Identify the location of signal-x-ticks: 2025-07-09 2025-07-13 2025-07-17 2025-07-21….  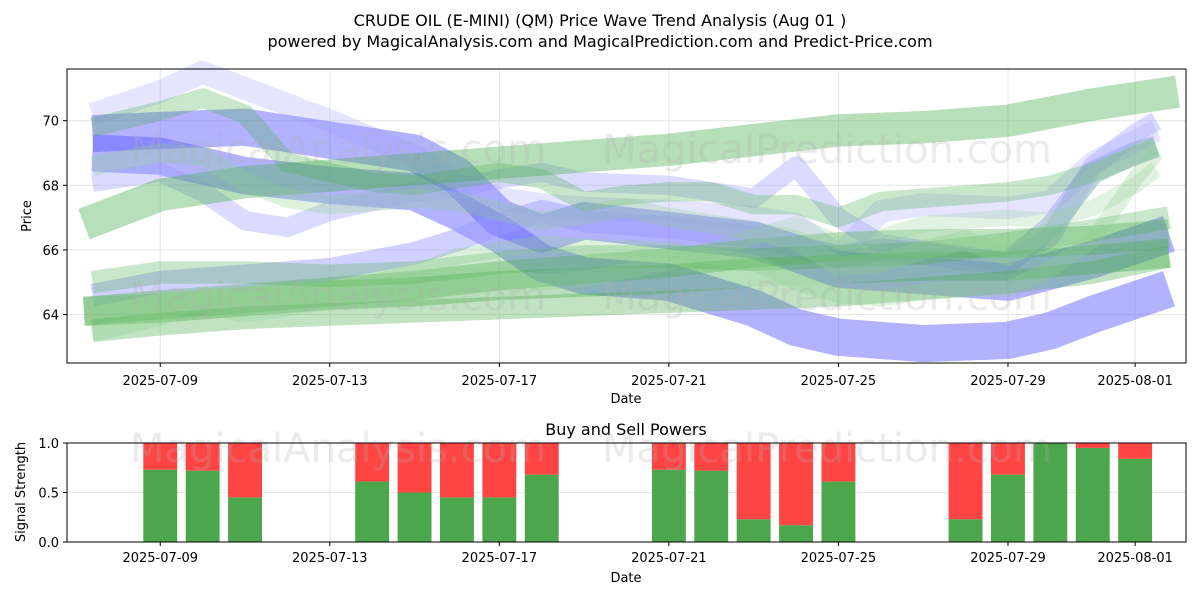
(647, 554).